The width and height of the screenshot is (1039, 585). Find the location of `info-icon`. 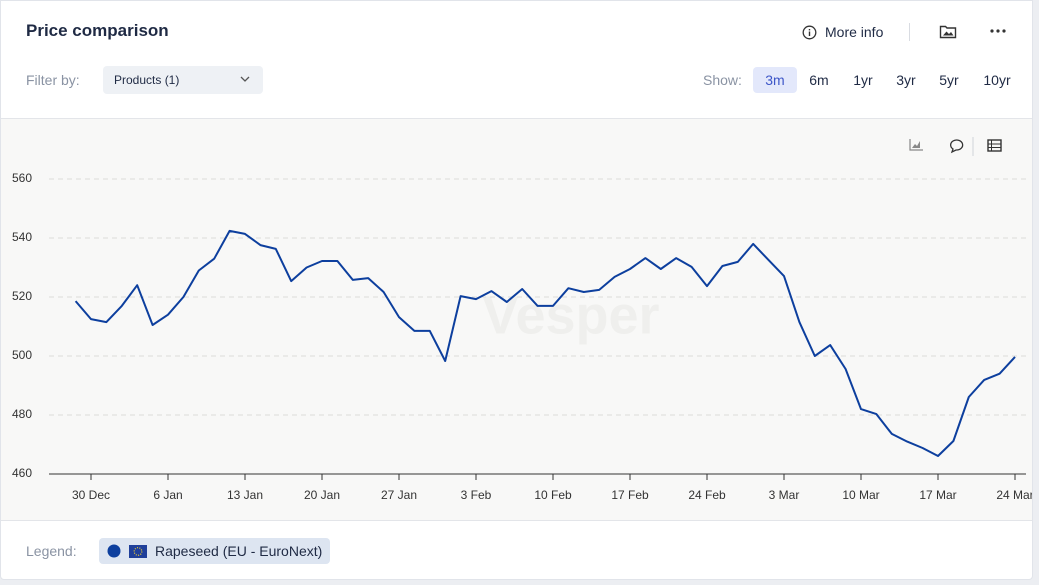

info-icon is located at coordinates (809, 32).